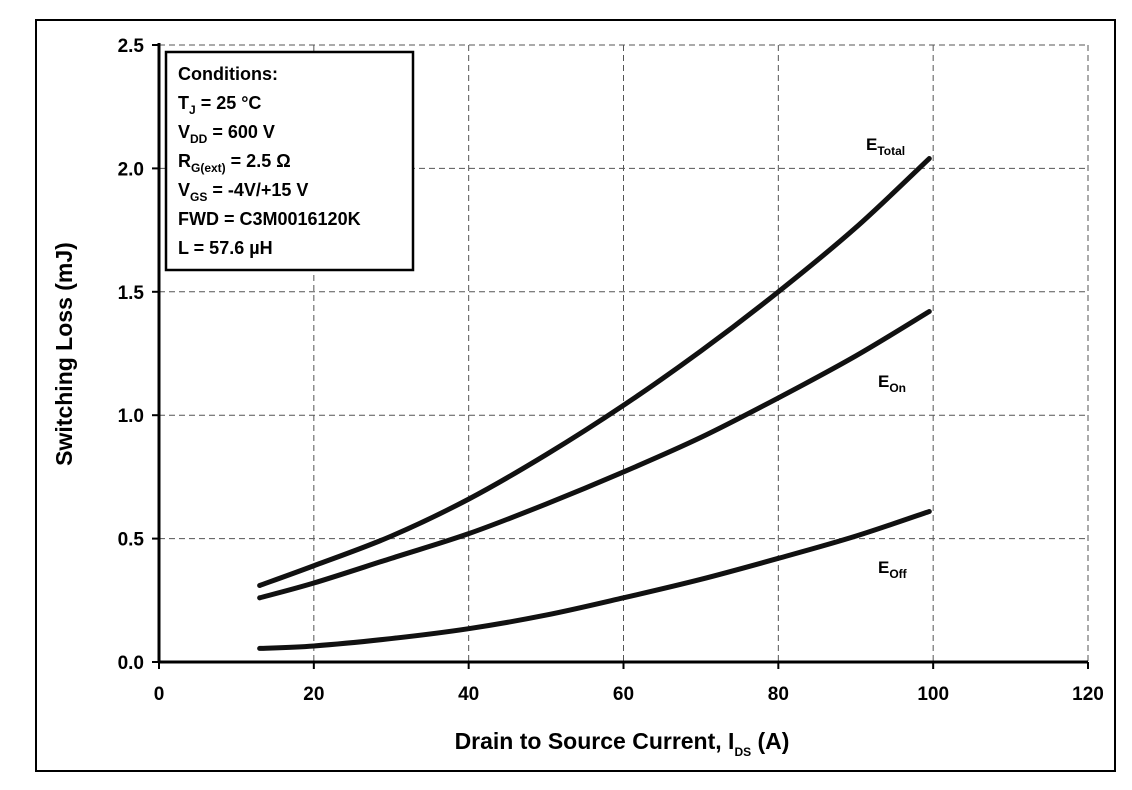  I want to click on x-tick-label: 100, so click(933, 694).